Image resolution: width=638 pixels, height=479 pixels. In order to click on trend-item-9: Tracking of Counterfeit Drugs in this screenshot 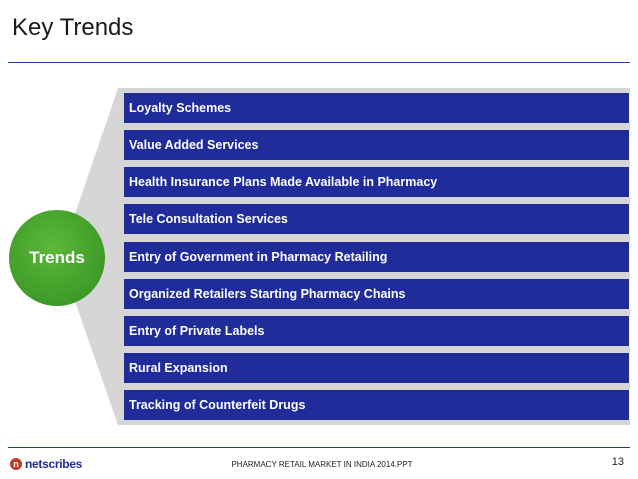, I will do `click(377, 405)`.